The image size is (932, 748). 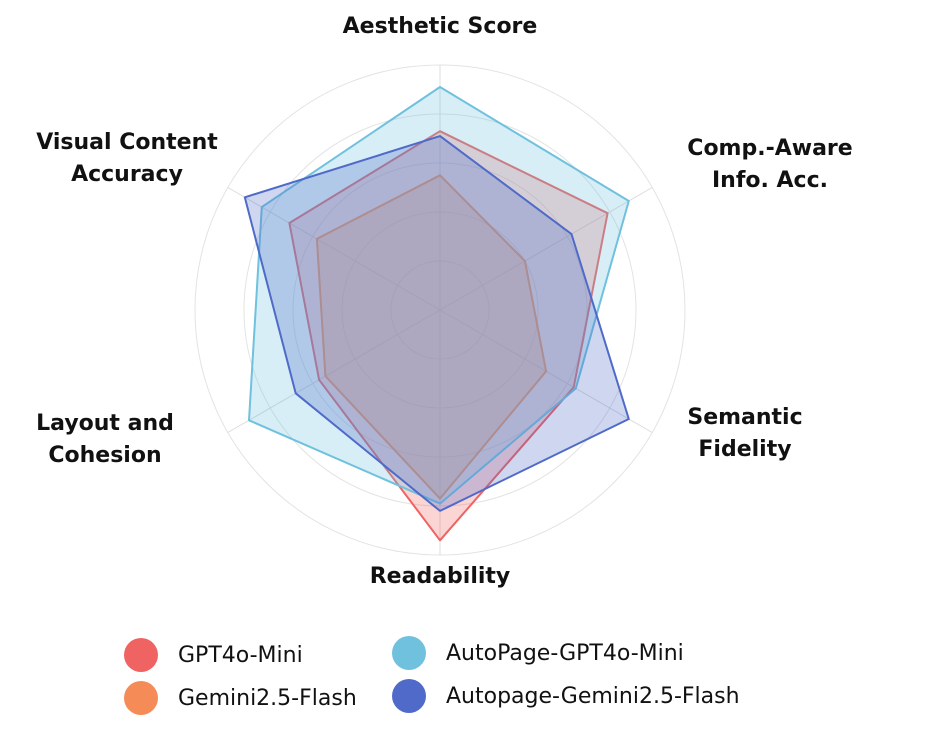 I want to click on series-polygon, so click(x=431, y=337).